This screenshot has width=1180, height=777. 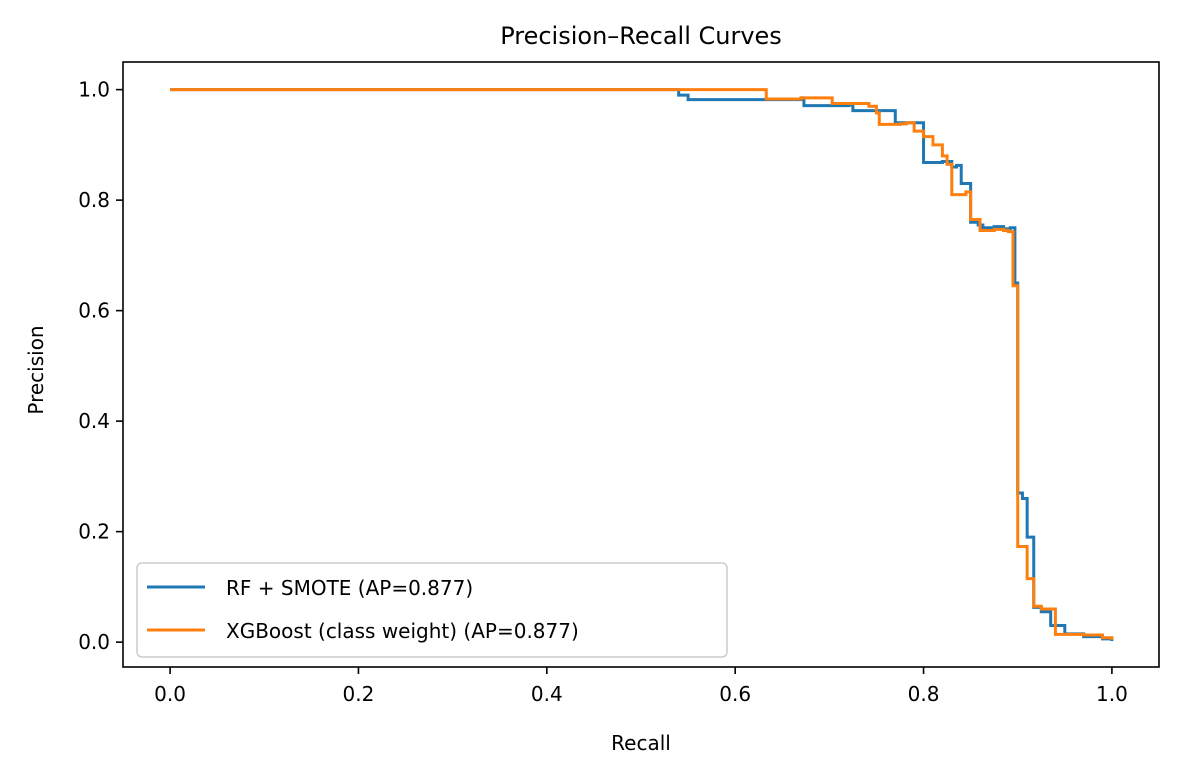 I want to click on y-tick-label: 0.8, so click(x=94, y=200).